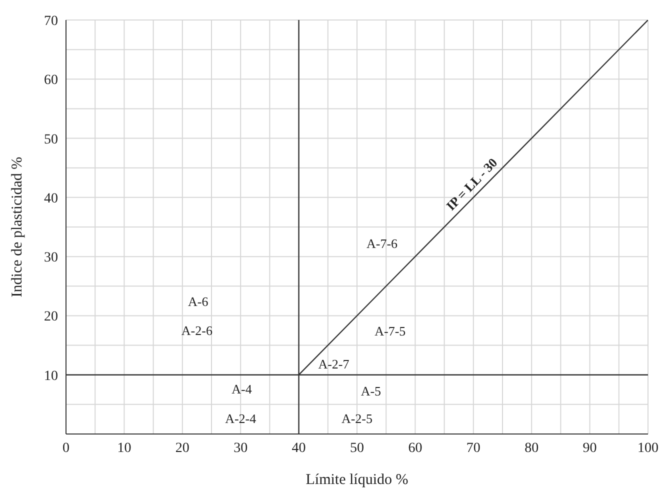 The image size is (670, 501). I want to click on annotation: A-7-5, so click(390, 330).